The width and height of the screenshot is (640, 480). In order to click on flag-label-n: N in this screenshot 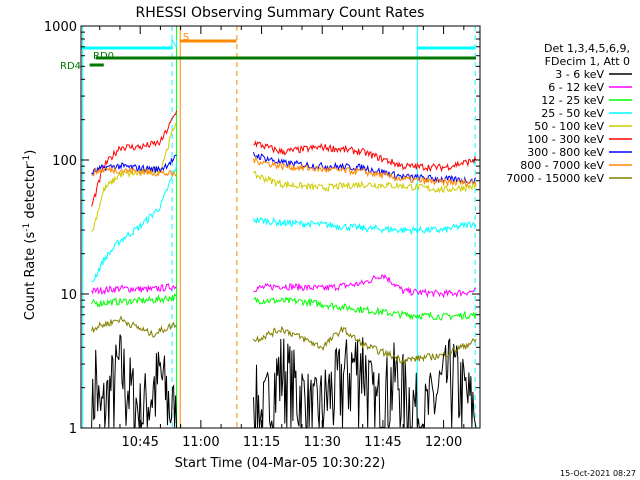, I will do `click(174, 44)`.